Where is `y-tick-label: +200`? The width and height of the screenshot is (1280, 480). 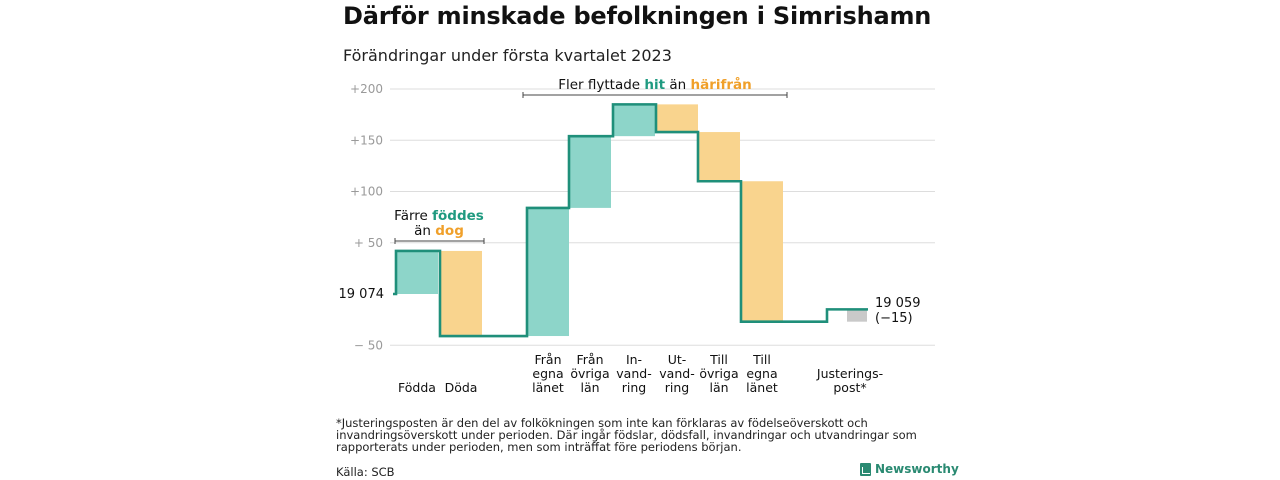 y-tick-label: +200 is located at coordinates (366, 89).